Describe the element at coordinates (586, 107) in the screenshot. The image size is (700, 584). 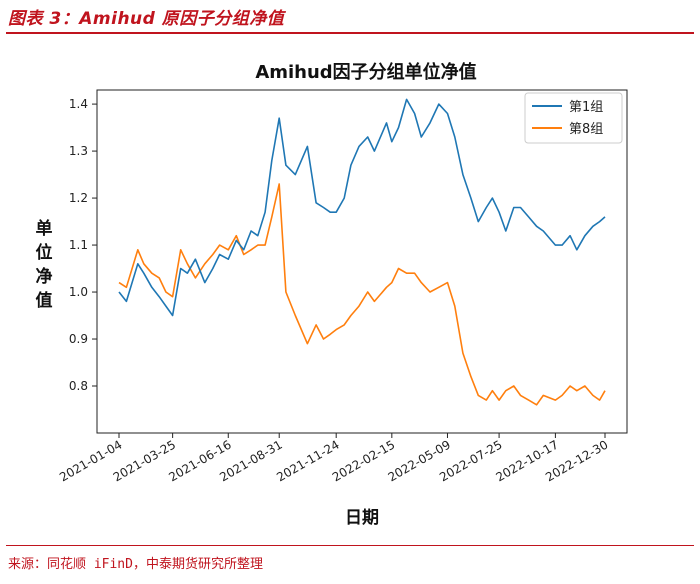
I see `legend-label-1: 第1组` at that location.